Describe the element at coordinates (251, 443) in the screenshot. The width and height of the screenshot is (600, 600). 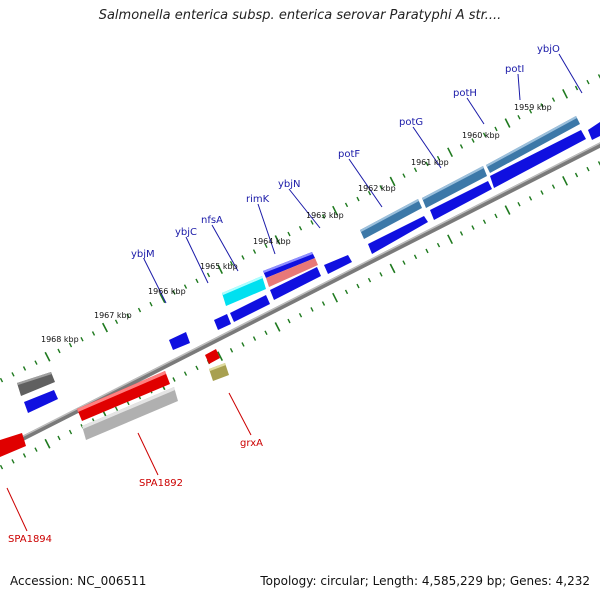
I see `gene-label-grxA: grxA` at that location.